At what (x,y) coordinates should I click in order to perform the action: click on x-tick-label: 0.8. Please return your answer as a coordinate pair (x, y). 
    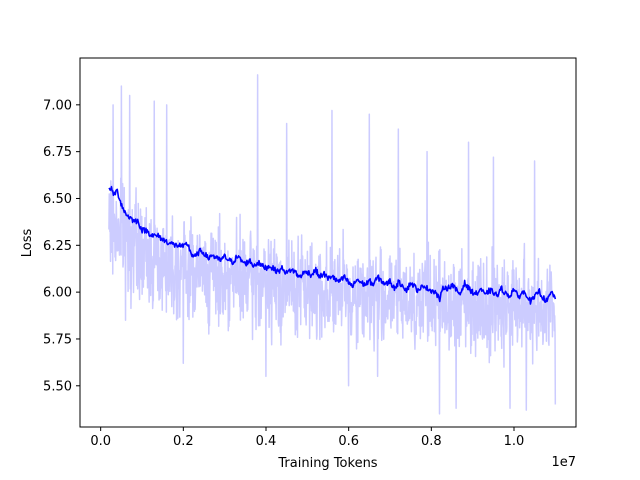
    Looking at the image, I should click on (431, 441).